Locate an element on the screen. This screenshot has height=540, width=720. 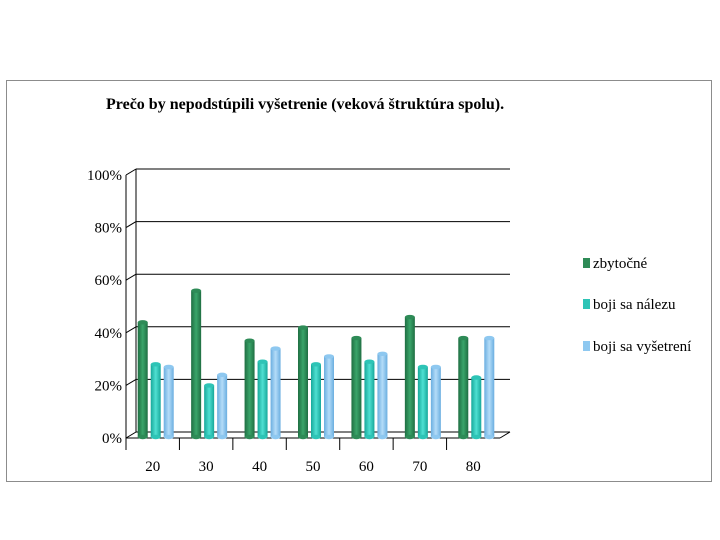
y-tick-label: 20% is located at coordinates (109, 386).